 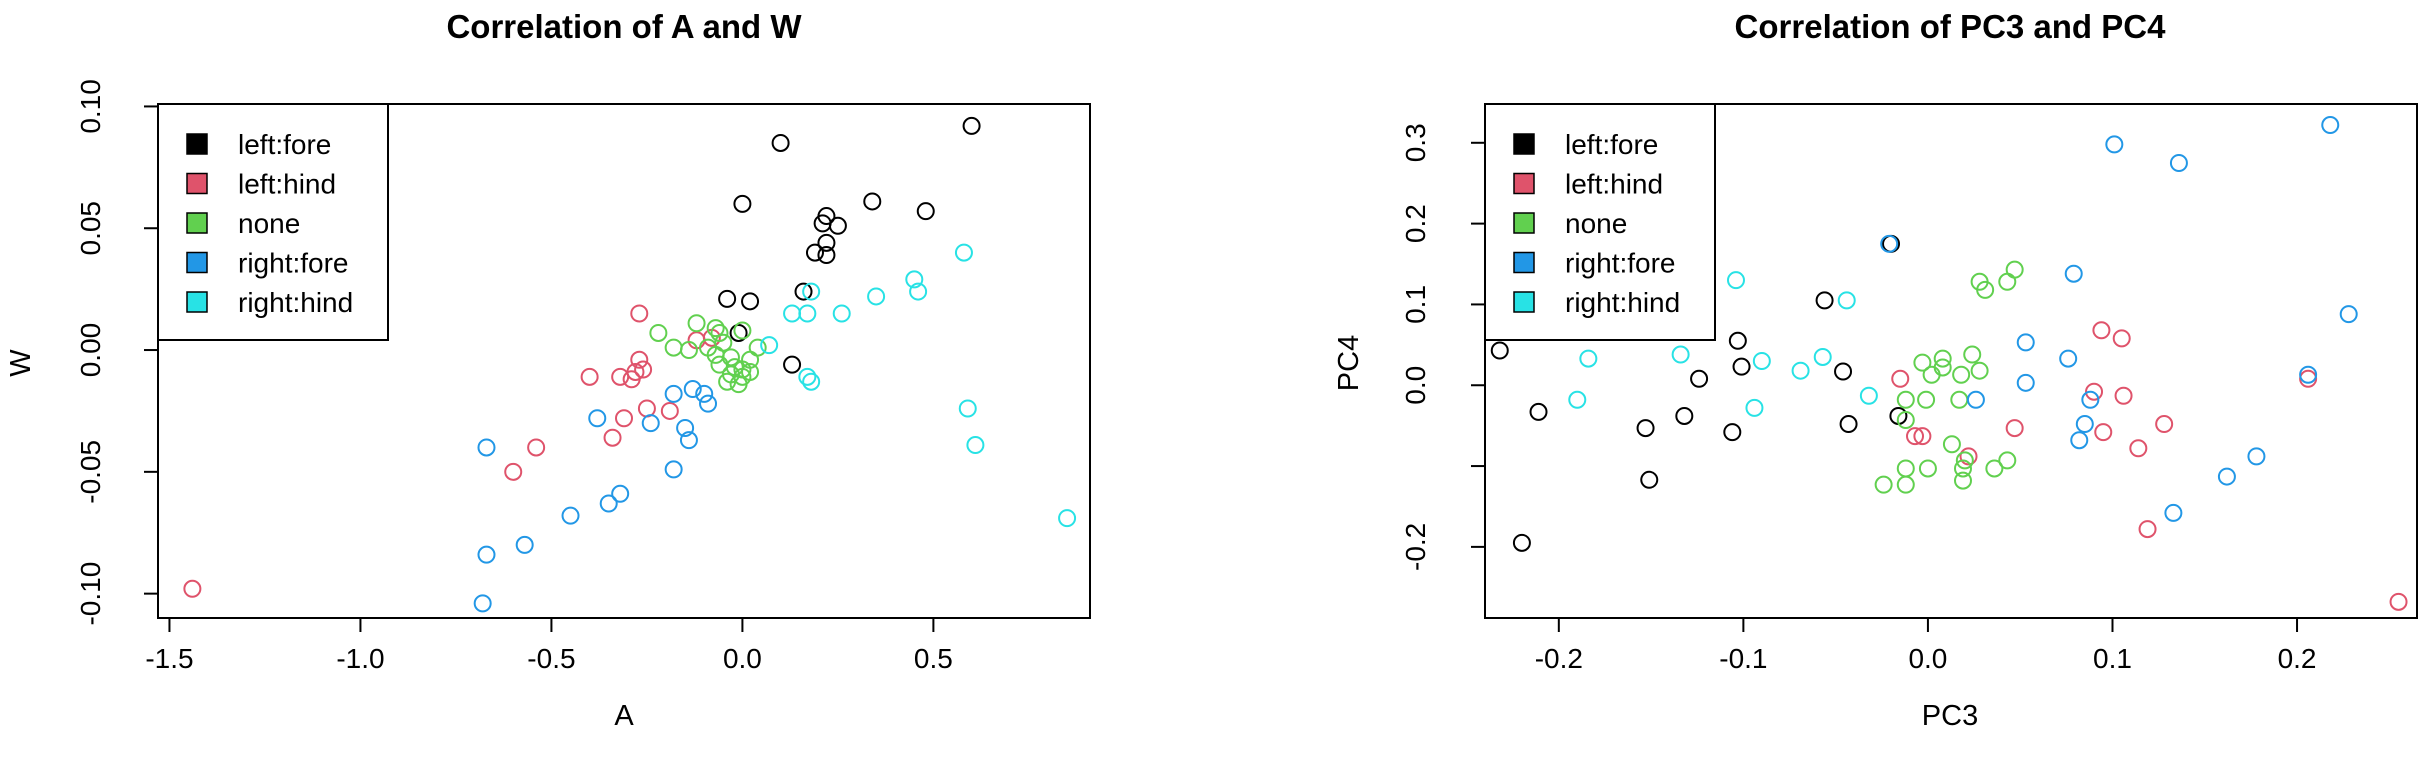 What do you see at coordinates (1415, 385) in the screenshot?
I see `y-tick-label: 0.0` at bounding box center [1415, 385].